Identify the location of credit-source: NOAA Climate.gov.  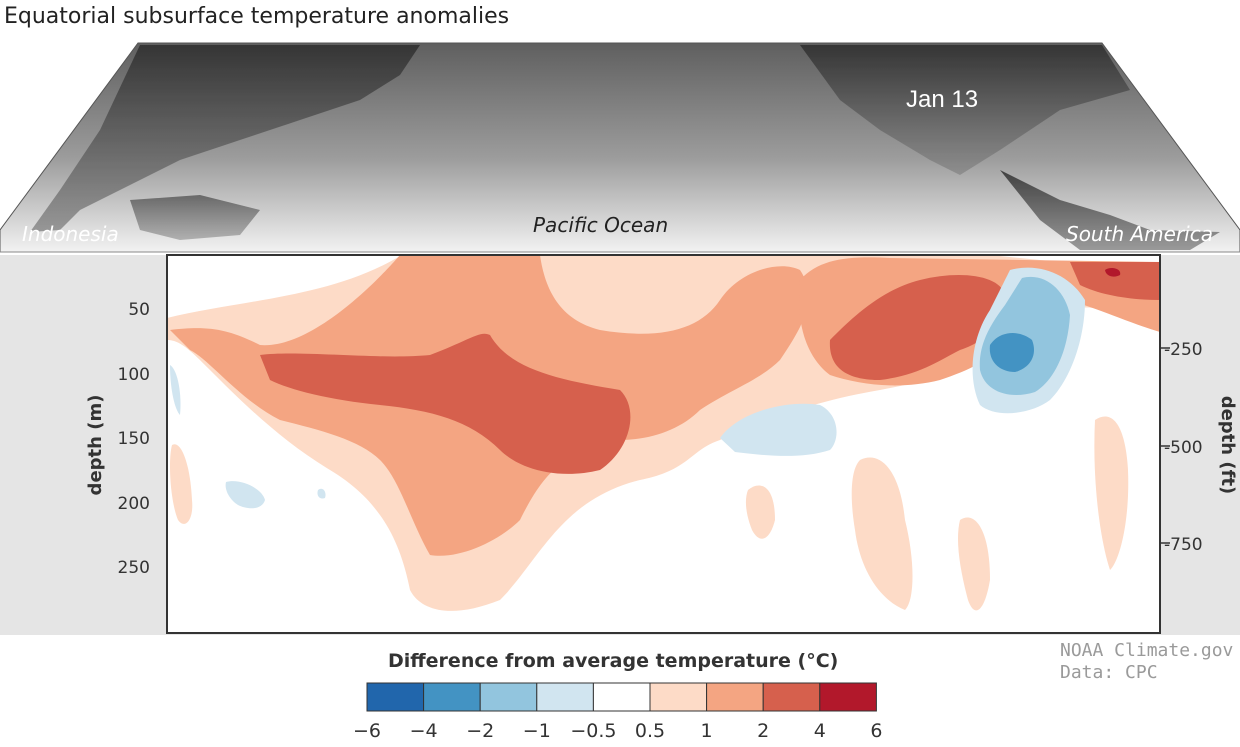
(1147, 650).